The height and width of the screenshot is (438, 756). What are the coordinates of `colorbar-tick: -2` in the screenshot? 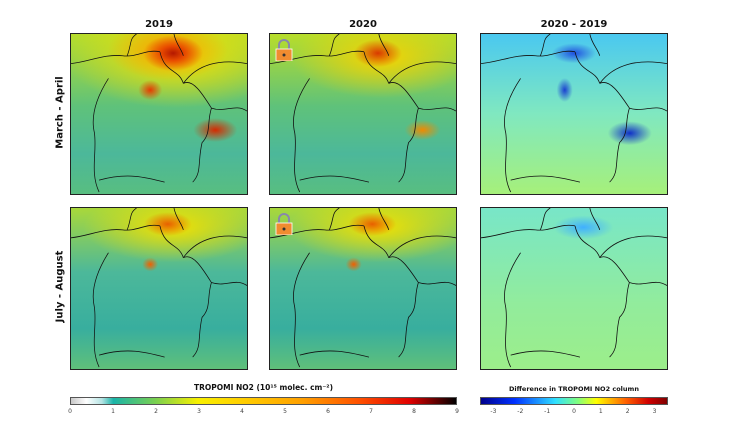 It's located at (520, 411).